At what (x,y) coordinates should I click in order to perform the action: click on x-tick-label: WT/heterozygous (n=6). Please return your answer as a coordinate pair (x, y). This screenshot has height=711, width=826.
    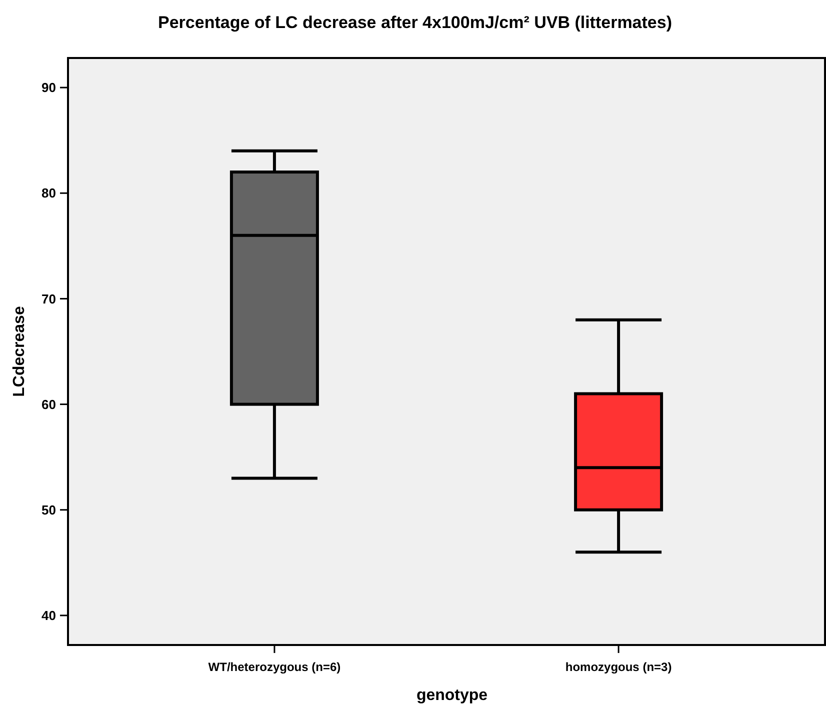
    Looking at the image, I should click on (274, 667).